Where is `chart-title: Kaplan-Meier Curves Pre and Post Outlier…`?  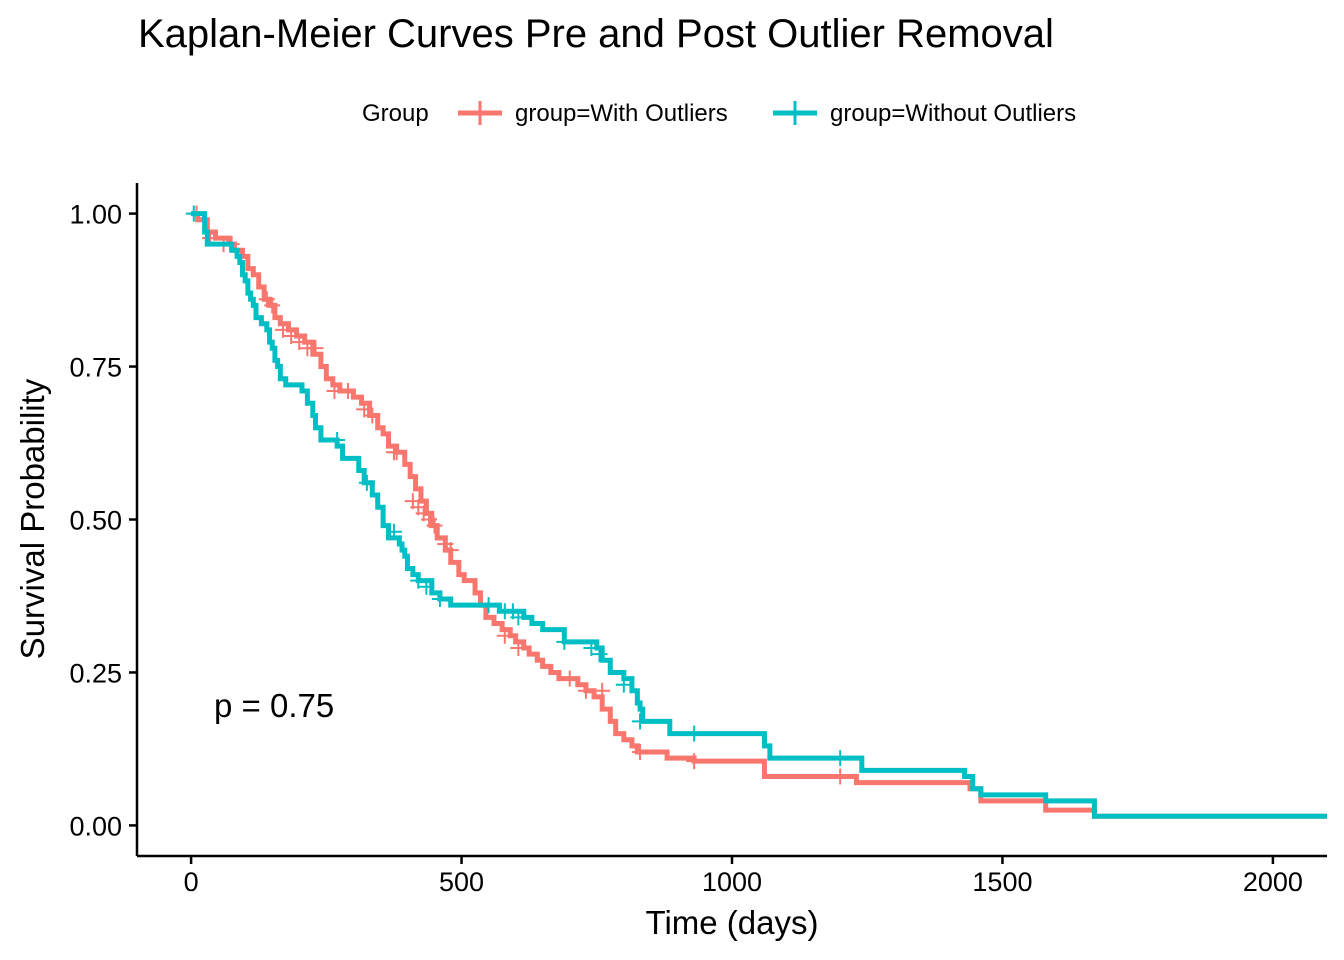 chart-title: Kaplan-Meier Curves Pre and Post Outlier… is located at coordinates (596, 34).